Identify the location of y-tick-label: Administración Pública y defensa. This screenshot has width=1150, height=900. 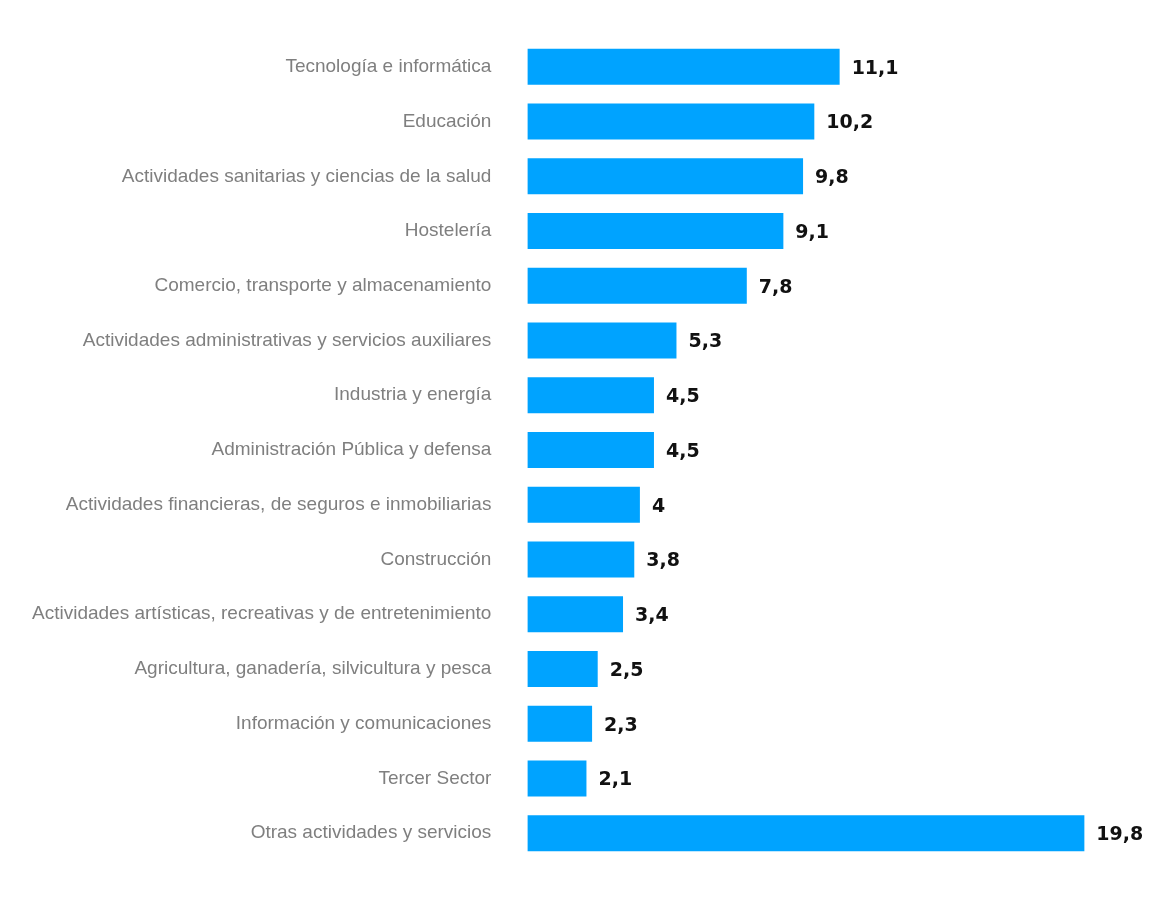
(351, 449).